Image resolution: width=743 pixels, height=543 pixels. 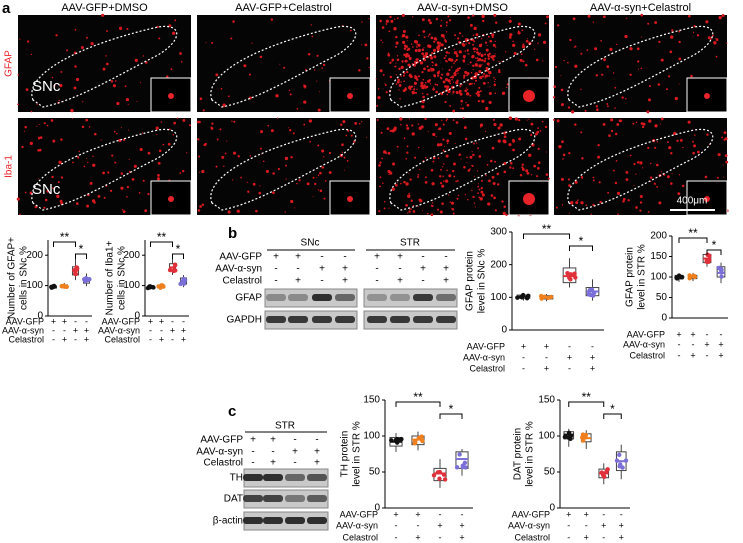 I want to click on condition-sign: +, so click(x=546, y=368).